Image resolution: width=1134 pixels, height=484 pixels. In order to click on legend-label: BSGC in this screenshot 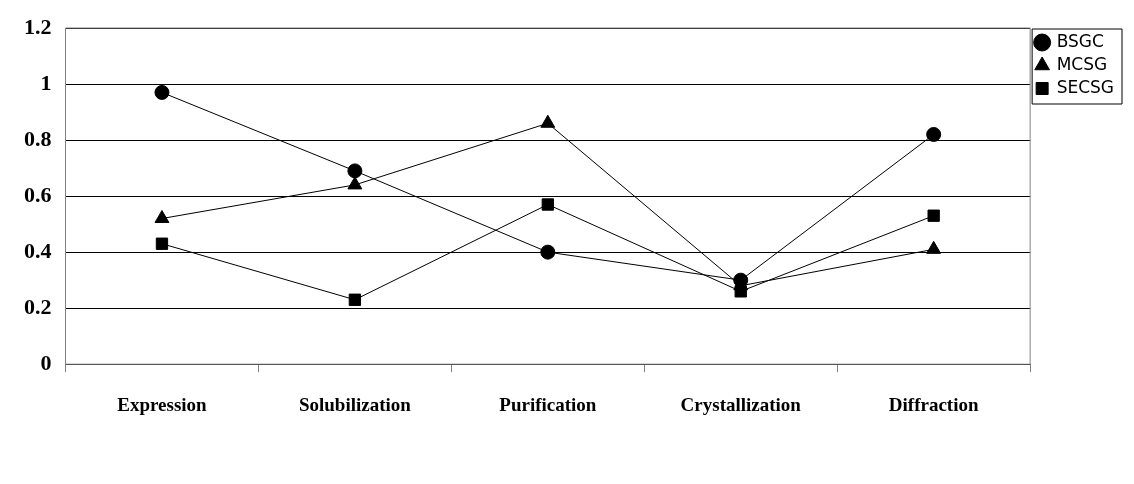, I will do `click(1080, 40)`.